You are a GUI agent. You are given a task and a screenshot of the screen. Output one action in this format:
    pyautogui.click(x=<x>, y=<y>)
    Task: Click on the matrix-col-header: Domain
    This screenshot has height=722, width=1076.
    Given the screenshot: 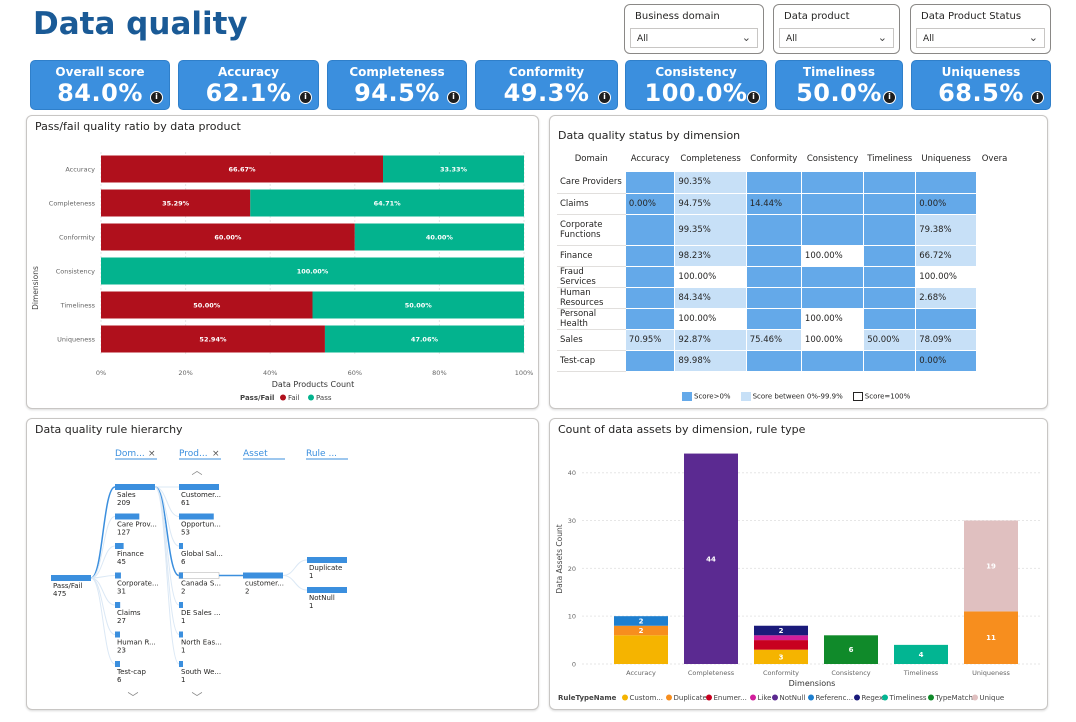 What is the action you would take?
    pyautogui.click(x=591, y=159)
    